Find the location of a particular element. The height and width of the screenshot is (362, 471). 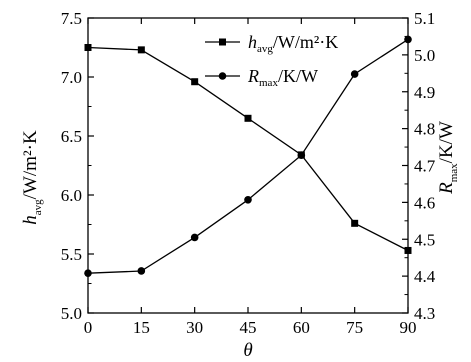

y-right-tick-label: 4.7 is located at coordinates (425, 166).